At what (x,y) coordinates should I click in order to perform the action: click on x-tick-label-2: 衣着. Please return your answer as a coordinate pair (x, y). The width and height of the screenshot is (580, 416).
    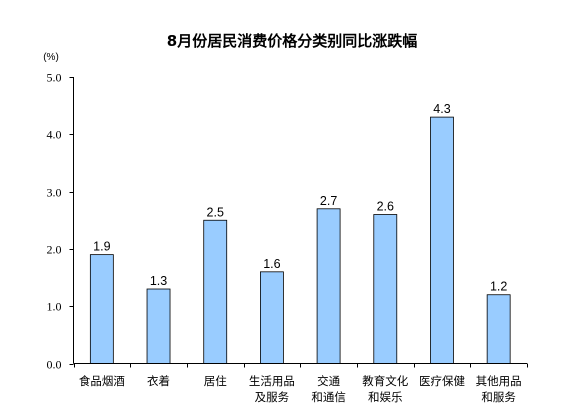
    Looking at the image, I should click on (158, 381).